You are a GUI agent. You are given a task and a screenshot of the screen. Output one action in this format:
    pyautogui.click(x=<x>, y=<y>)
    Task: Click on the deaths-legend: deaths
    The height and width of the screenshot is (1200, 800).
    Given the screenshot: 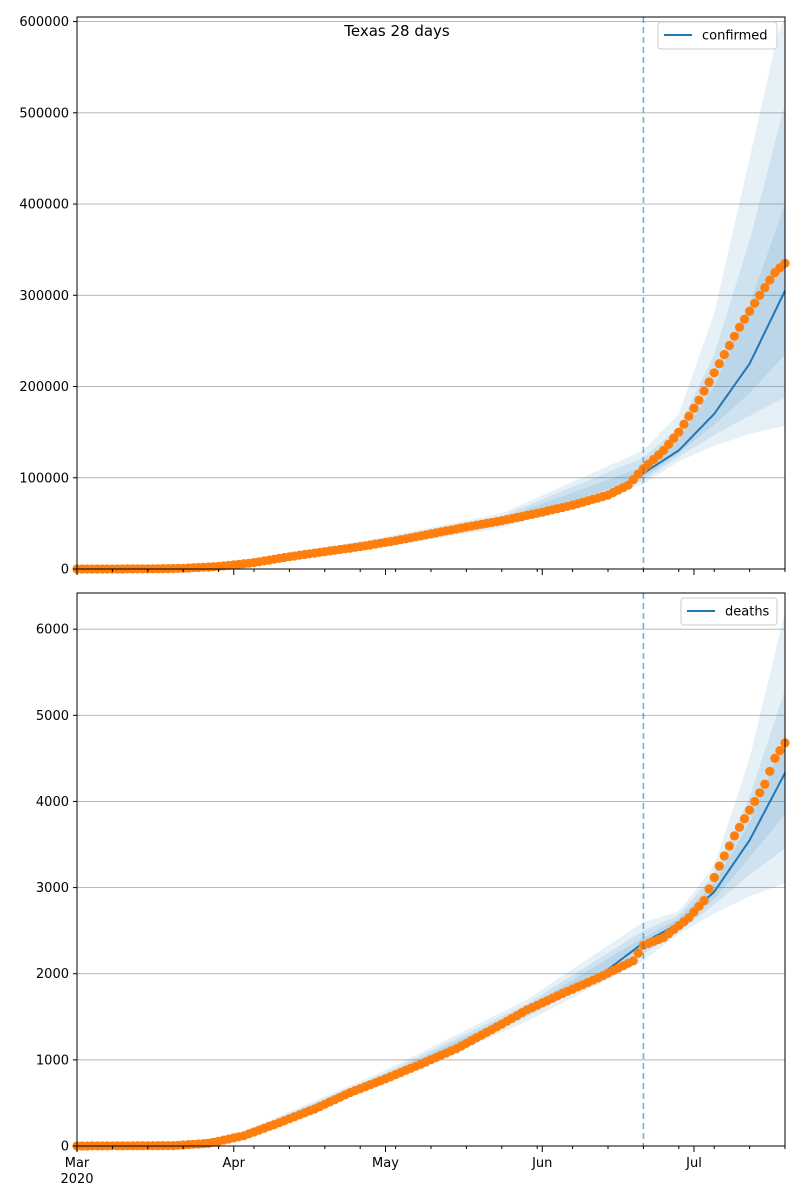 What is the action you would take?
    pyautogui.click(x=729, y=611)
    